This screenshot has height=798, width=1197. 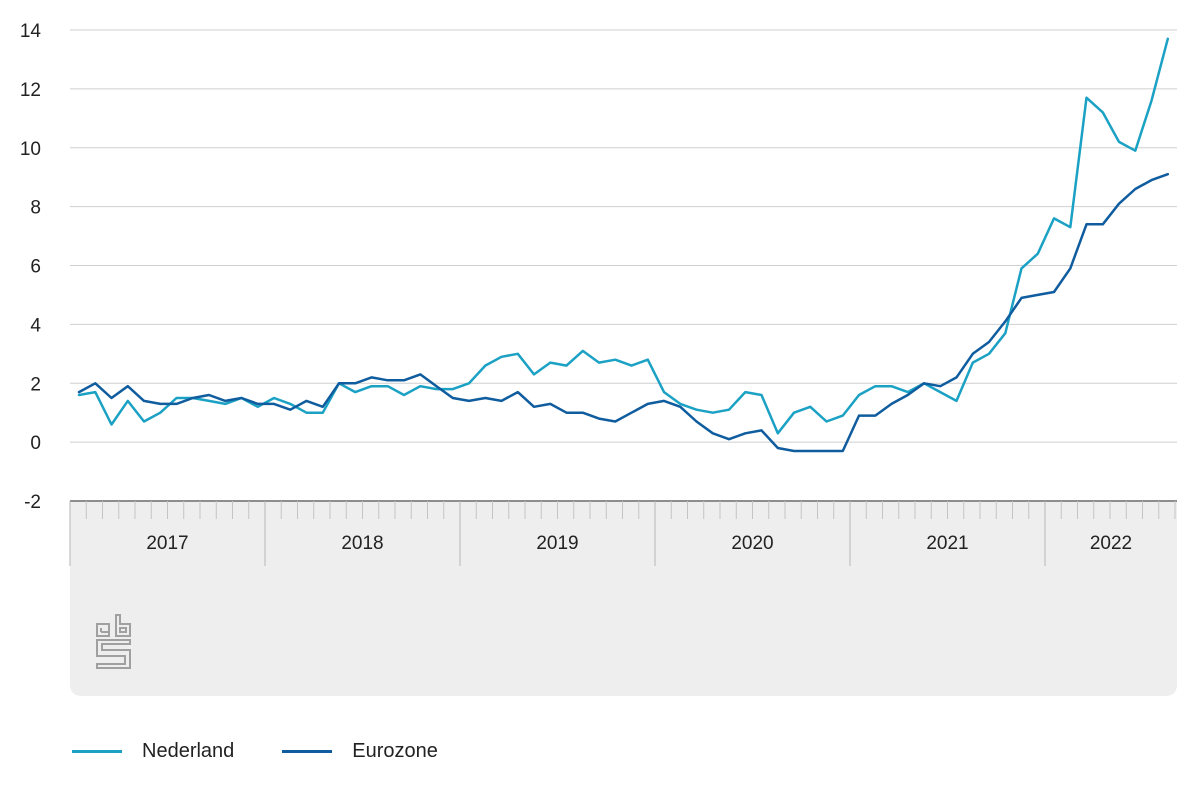 I want to click on y-tick-label: -2, so click(x=32, y=502).